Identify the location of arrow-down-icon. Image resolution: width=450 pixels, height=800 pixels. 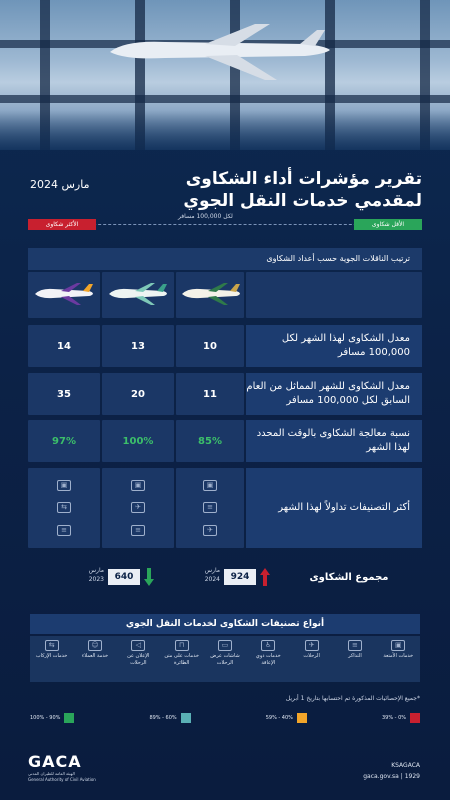
(149, 577).